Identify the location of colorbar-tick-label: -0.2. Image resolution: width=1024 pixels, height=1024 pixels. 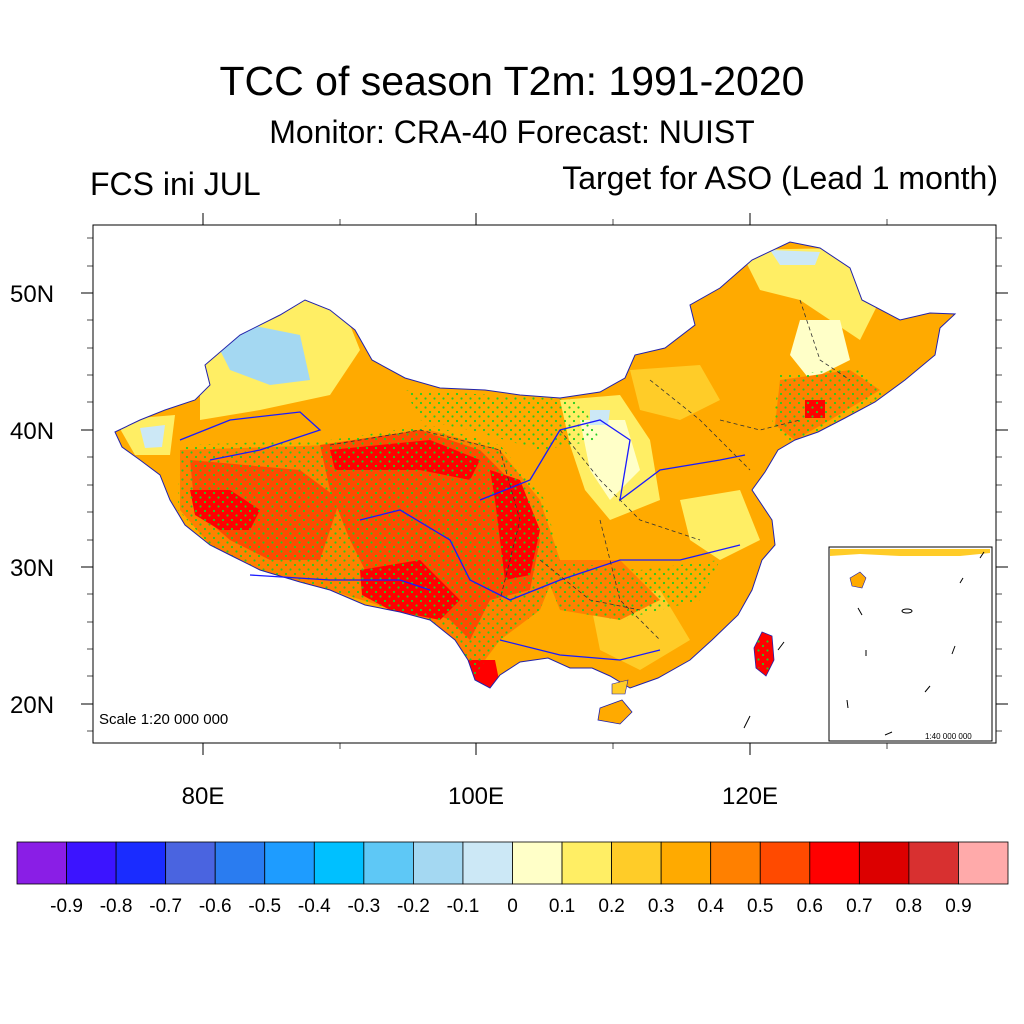
(413, 906).